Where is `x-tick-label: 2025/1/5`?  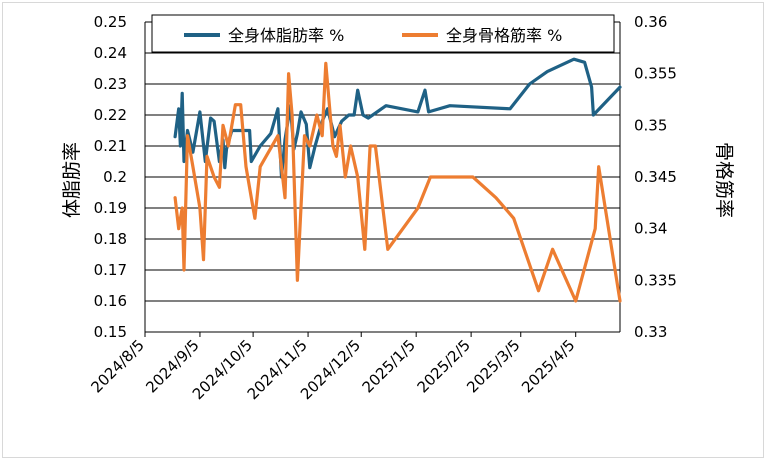 x-tick-label: 2025/1/5 is located at coordinates (389, 366).